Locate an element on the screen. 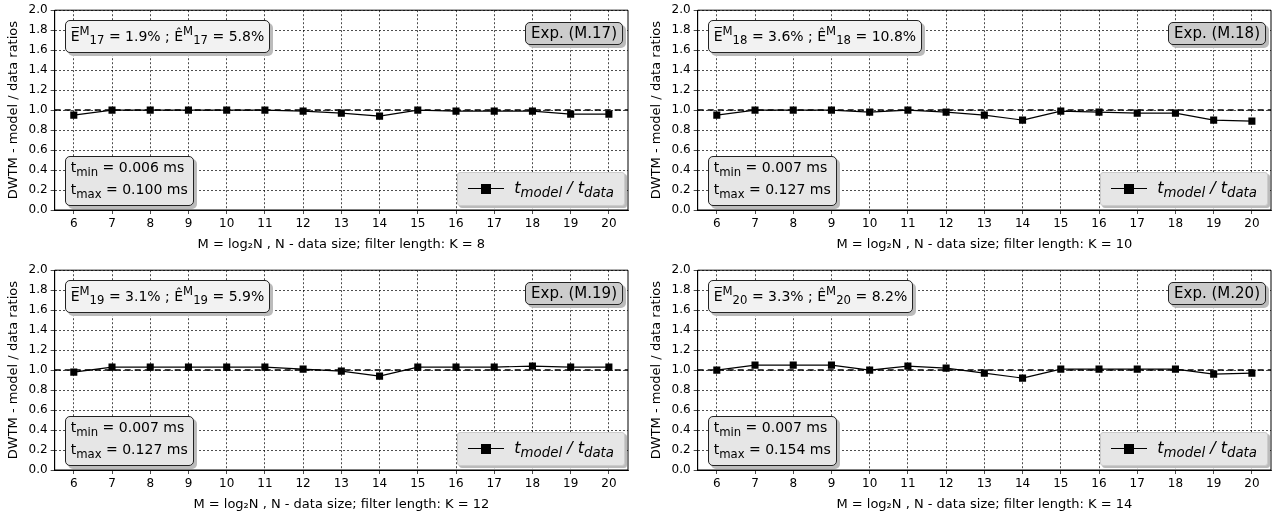  x-axis-title: M = log₂N , N - data size; filter length: K = 14 is located at coordinates (984, 503).